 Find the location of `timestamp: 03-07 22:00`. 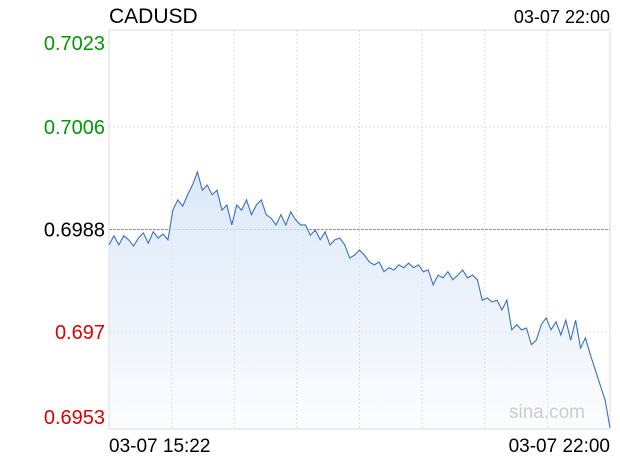

timestamp: 03-07 22:00 is located at coordinates (562, 17).